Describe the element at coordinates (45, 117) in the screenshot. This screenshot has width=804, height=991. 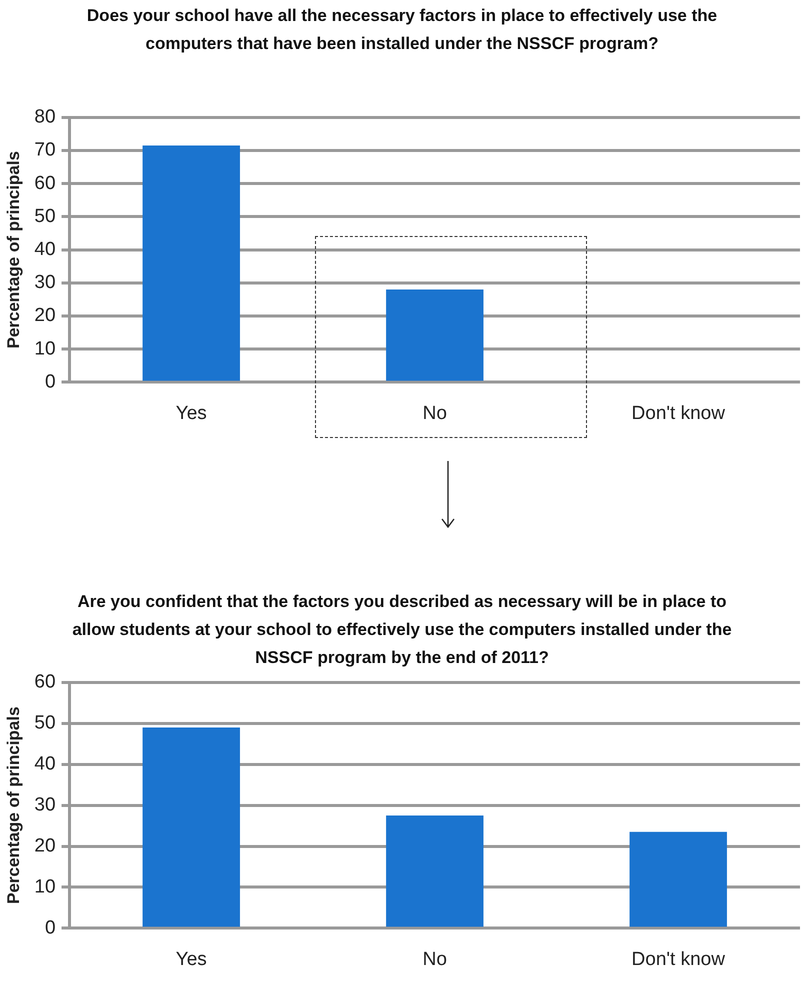
I see `y-tick-label: 80` at that location.